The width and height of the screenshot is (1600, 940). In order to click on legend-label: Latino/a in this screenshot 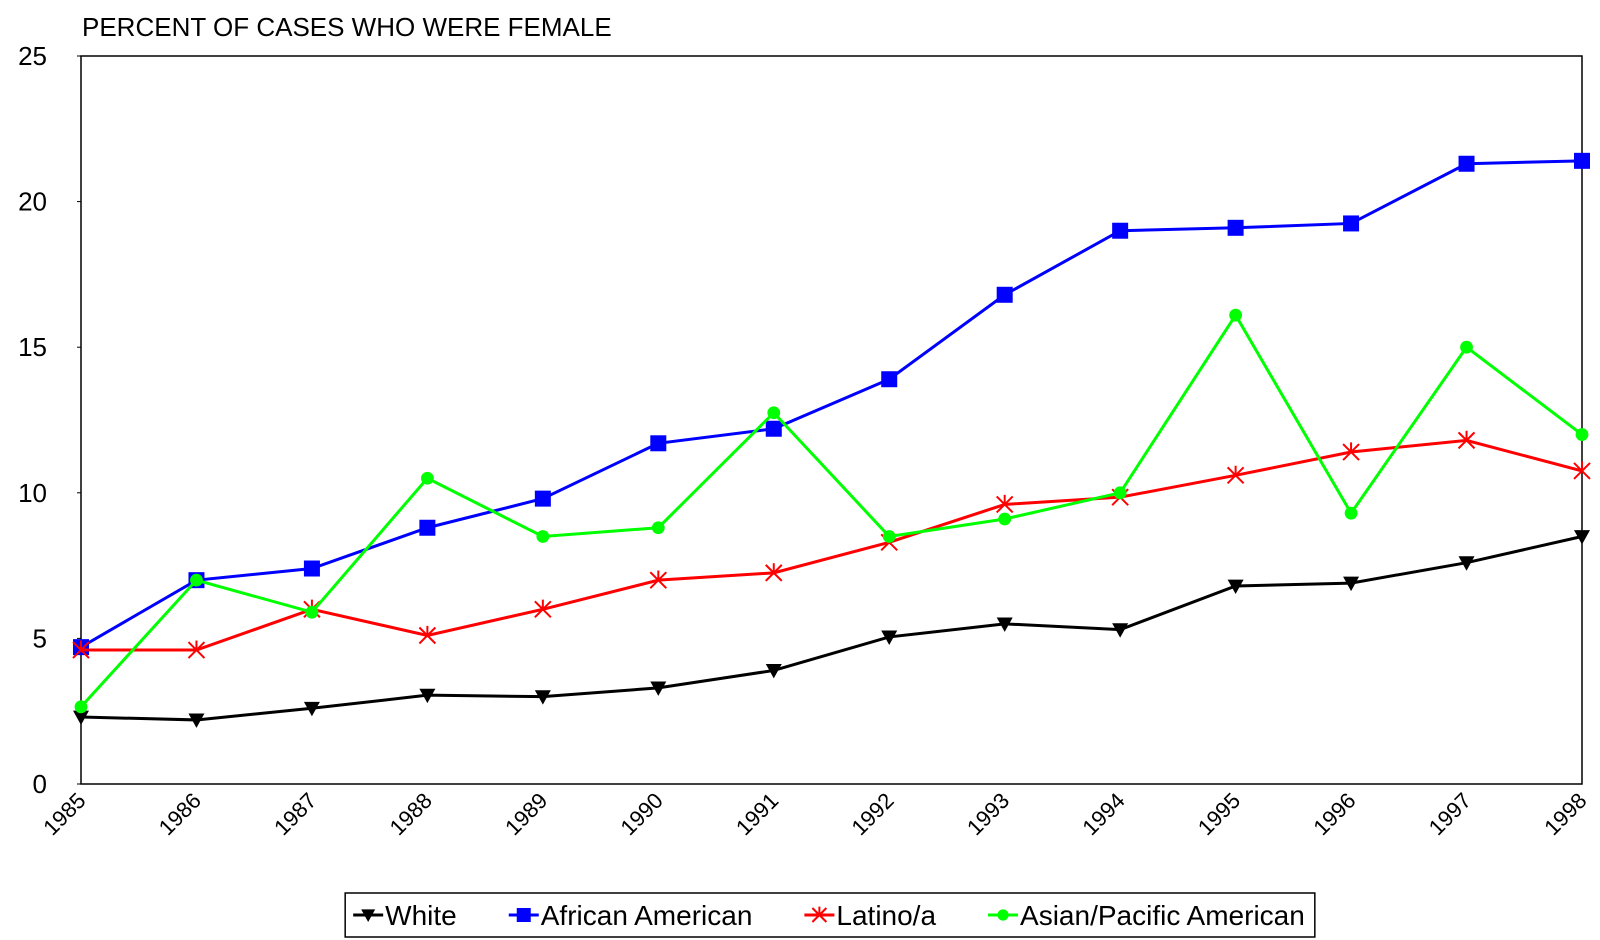, I will do `click(886, 915)`.